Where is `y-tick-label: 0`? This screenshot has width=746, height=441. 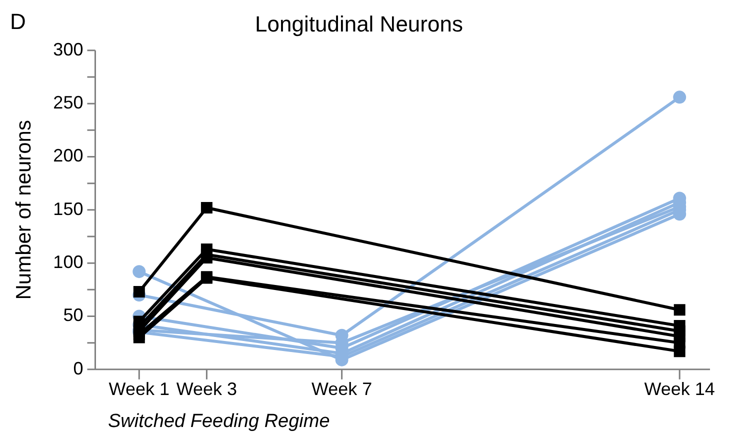
y-tick-label: 0 is located at coordinates (78, 368).